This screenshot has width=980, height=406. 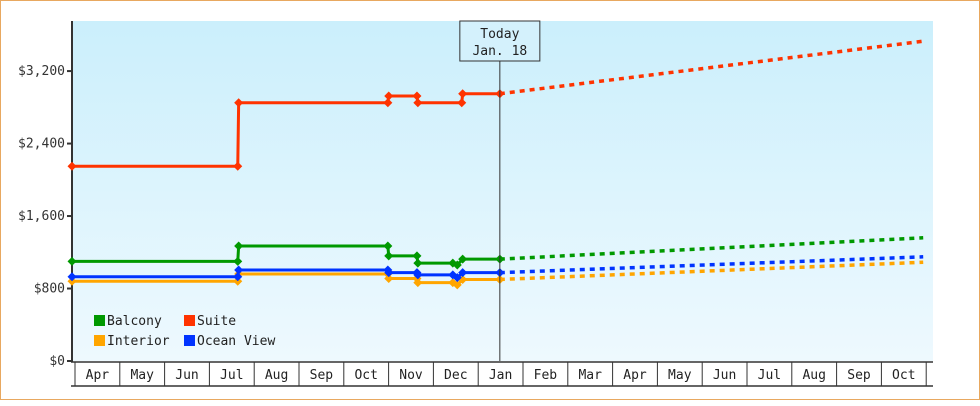 What do you see at coordinates (546, 375) in the screenshot?
I see `x-month-label: Feb` at bounding box center [546, 375].